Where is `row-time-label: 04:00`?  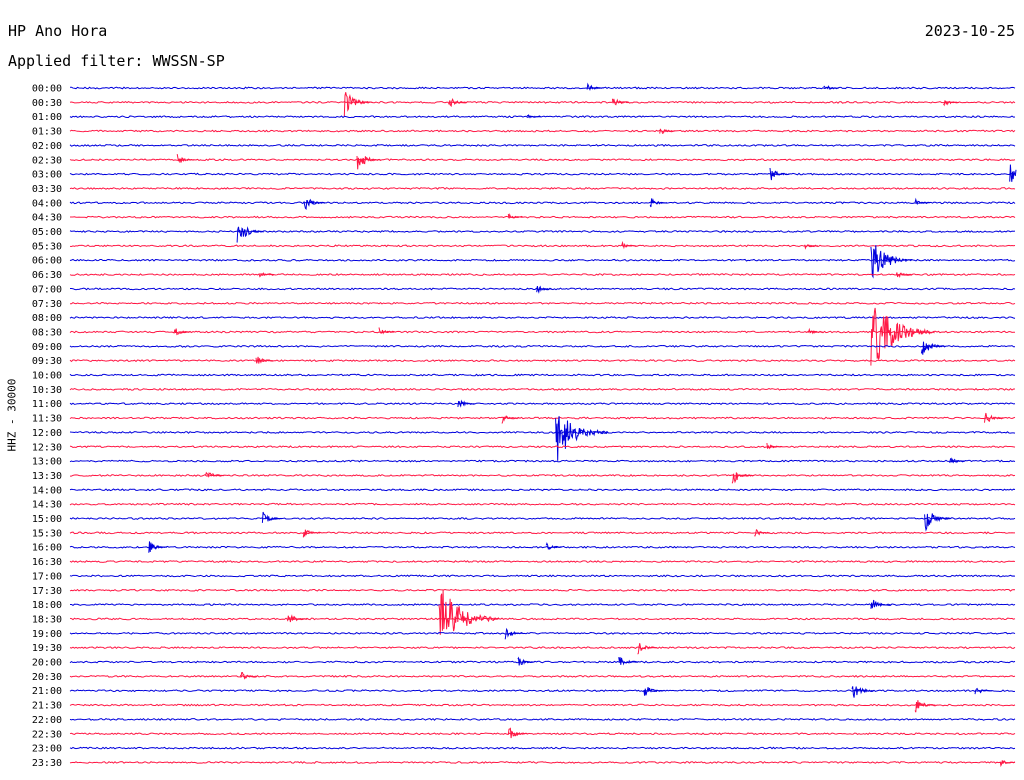 row-time-label: 04:00 is located at coordinates (47, 203).